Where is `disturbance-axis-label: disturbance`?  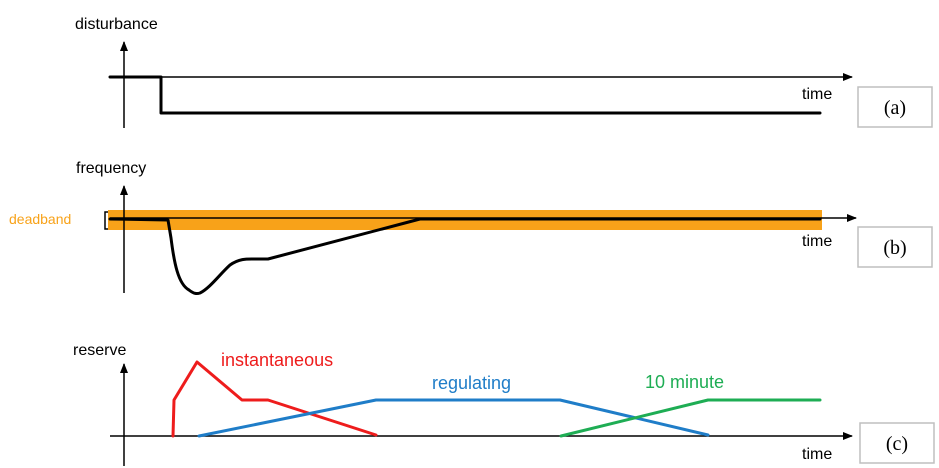 disturbance-axis-label: disturbance is located at coordinates (116, 24).